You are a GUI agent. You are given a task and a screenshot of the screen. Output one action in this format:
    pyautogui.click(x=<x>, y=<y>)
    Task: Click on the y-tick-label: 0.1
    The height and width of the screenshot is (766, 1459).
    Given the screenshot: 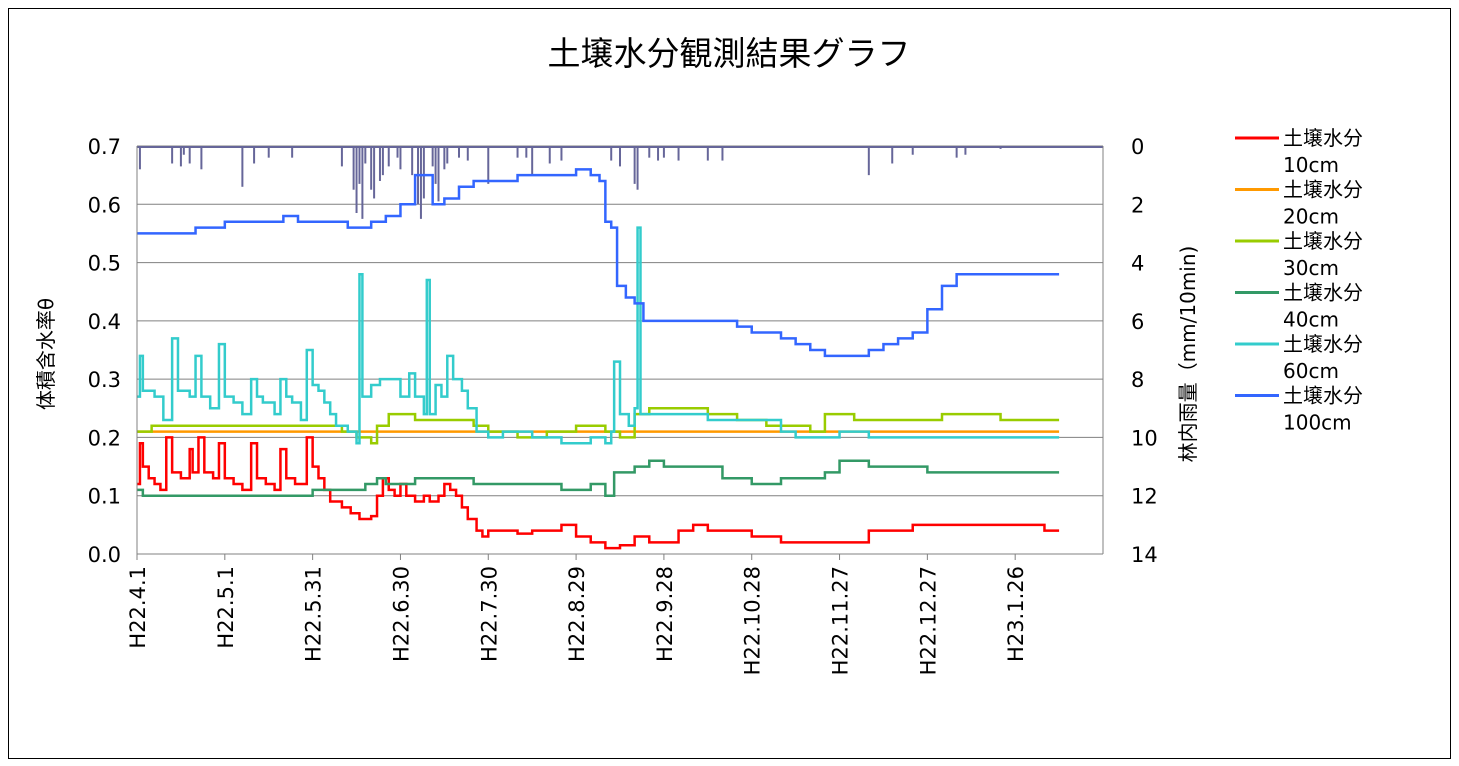 What is the action you would take?
    pyautogui.click(x=104, y=497)
    